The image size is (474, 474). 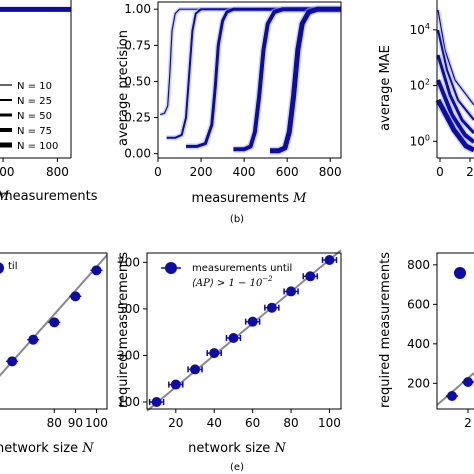 What do you see at coordinates (57, 172) in the screenshot?
I see `panel-a-xtick-label: 800` at bounding box center [57, 172].